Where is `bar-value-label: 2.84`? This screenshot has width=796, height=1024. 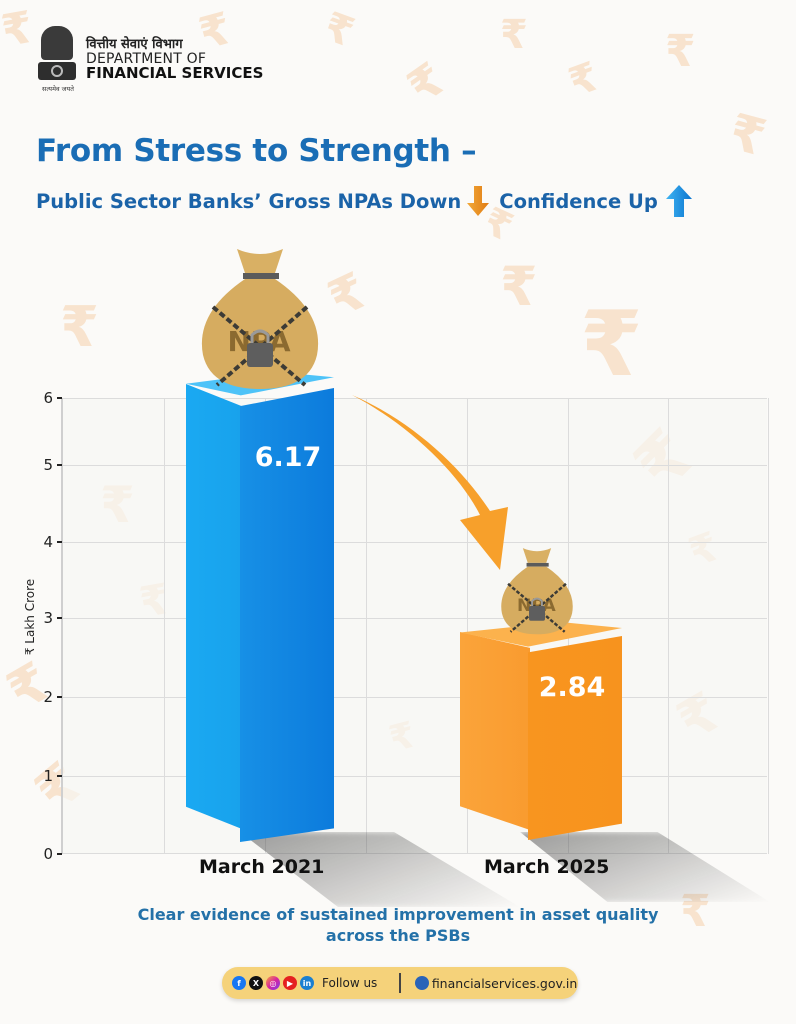
bar-value-label: 2.84 is located at coordinates (572, 687).